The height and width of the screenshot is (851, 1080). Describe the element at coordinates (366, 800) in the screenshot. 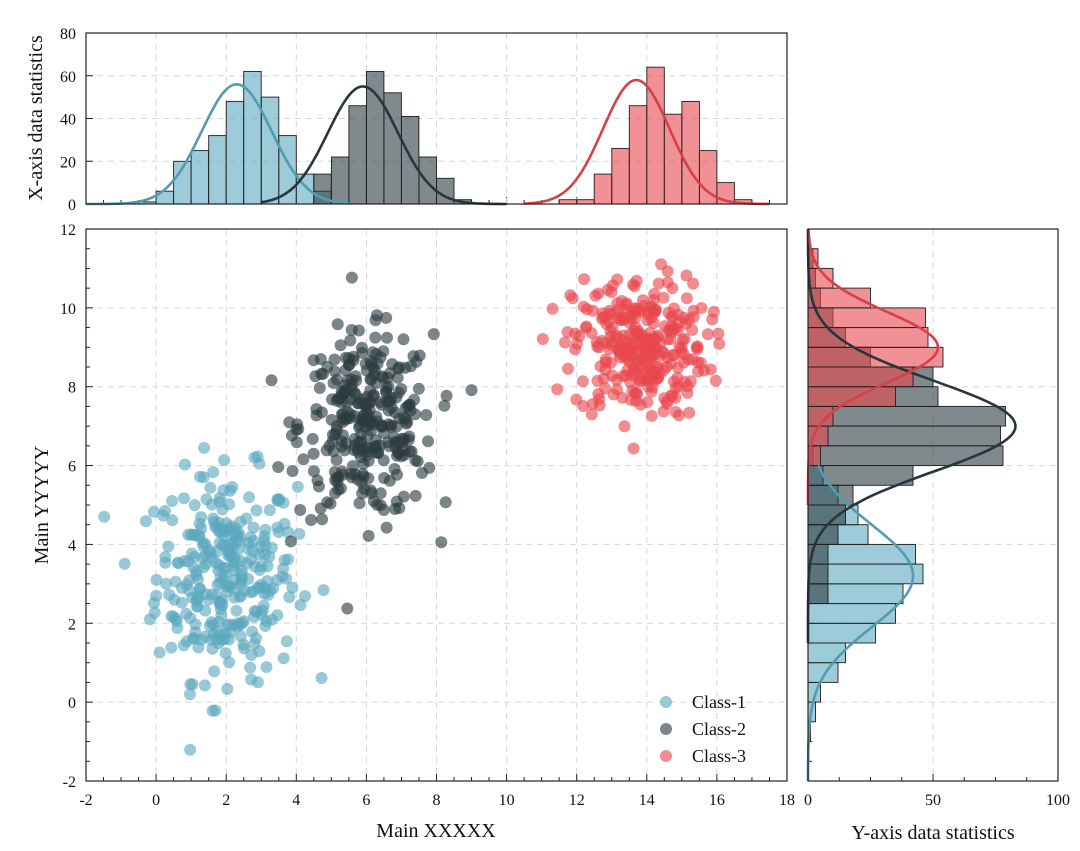

I see `x-tick-label: 6` at that location.